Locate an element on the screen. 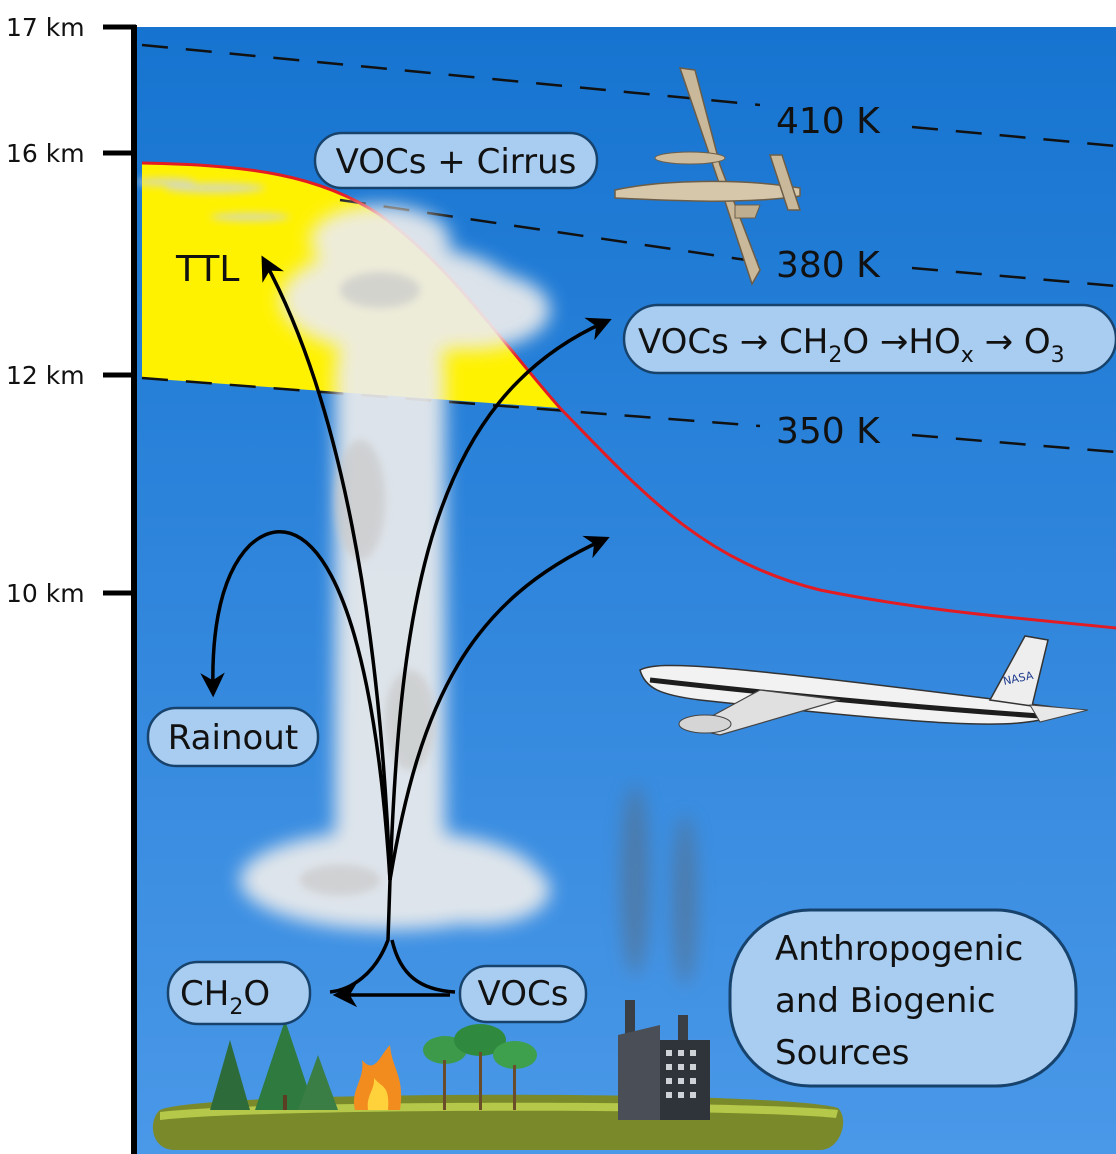 Image resolution: width=1116 pixels, height=1154 pixels. arrow-to-chem-chain is located at coordinates (500, 599).